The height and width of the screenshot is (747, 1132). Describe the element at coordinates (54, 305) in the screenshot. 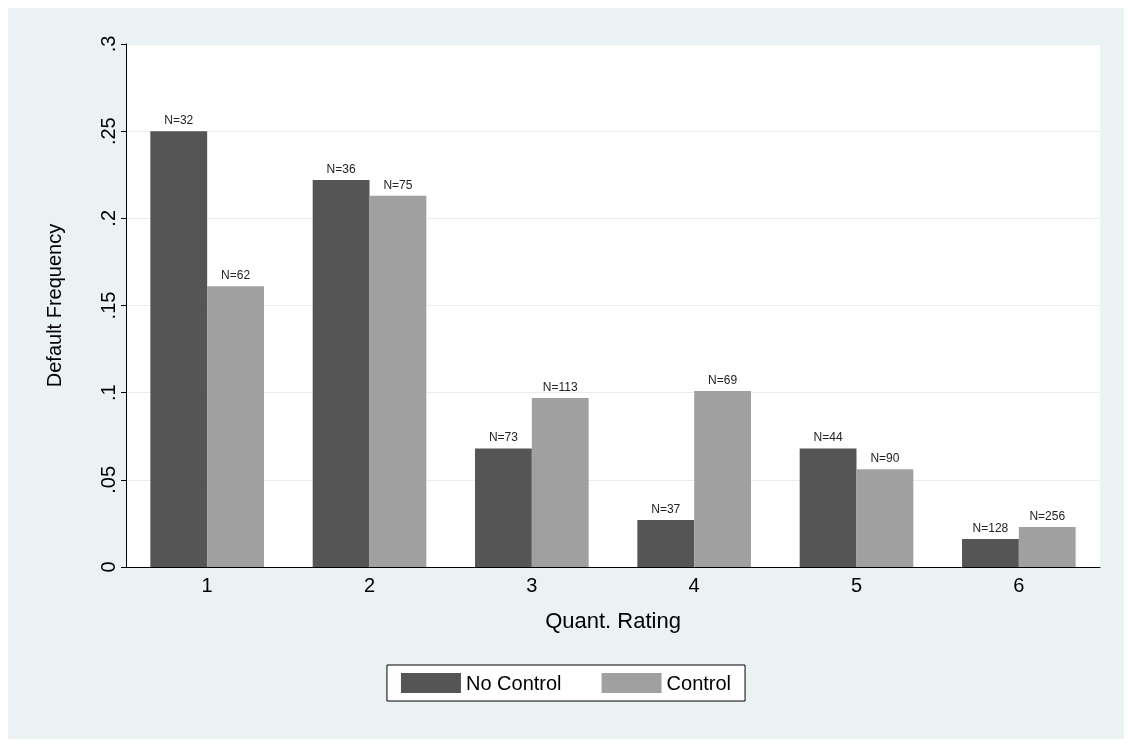

I see `y-axis-title: Default Frequency` at that location.